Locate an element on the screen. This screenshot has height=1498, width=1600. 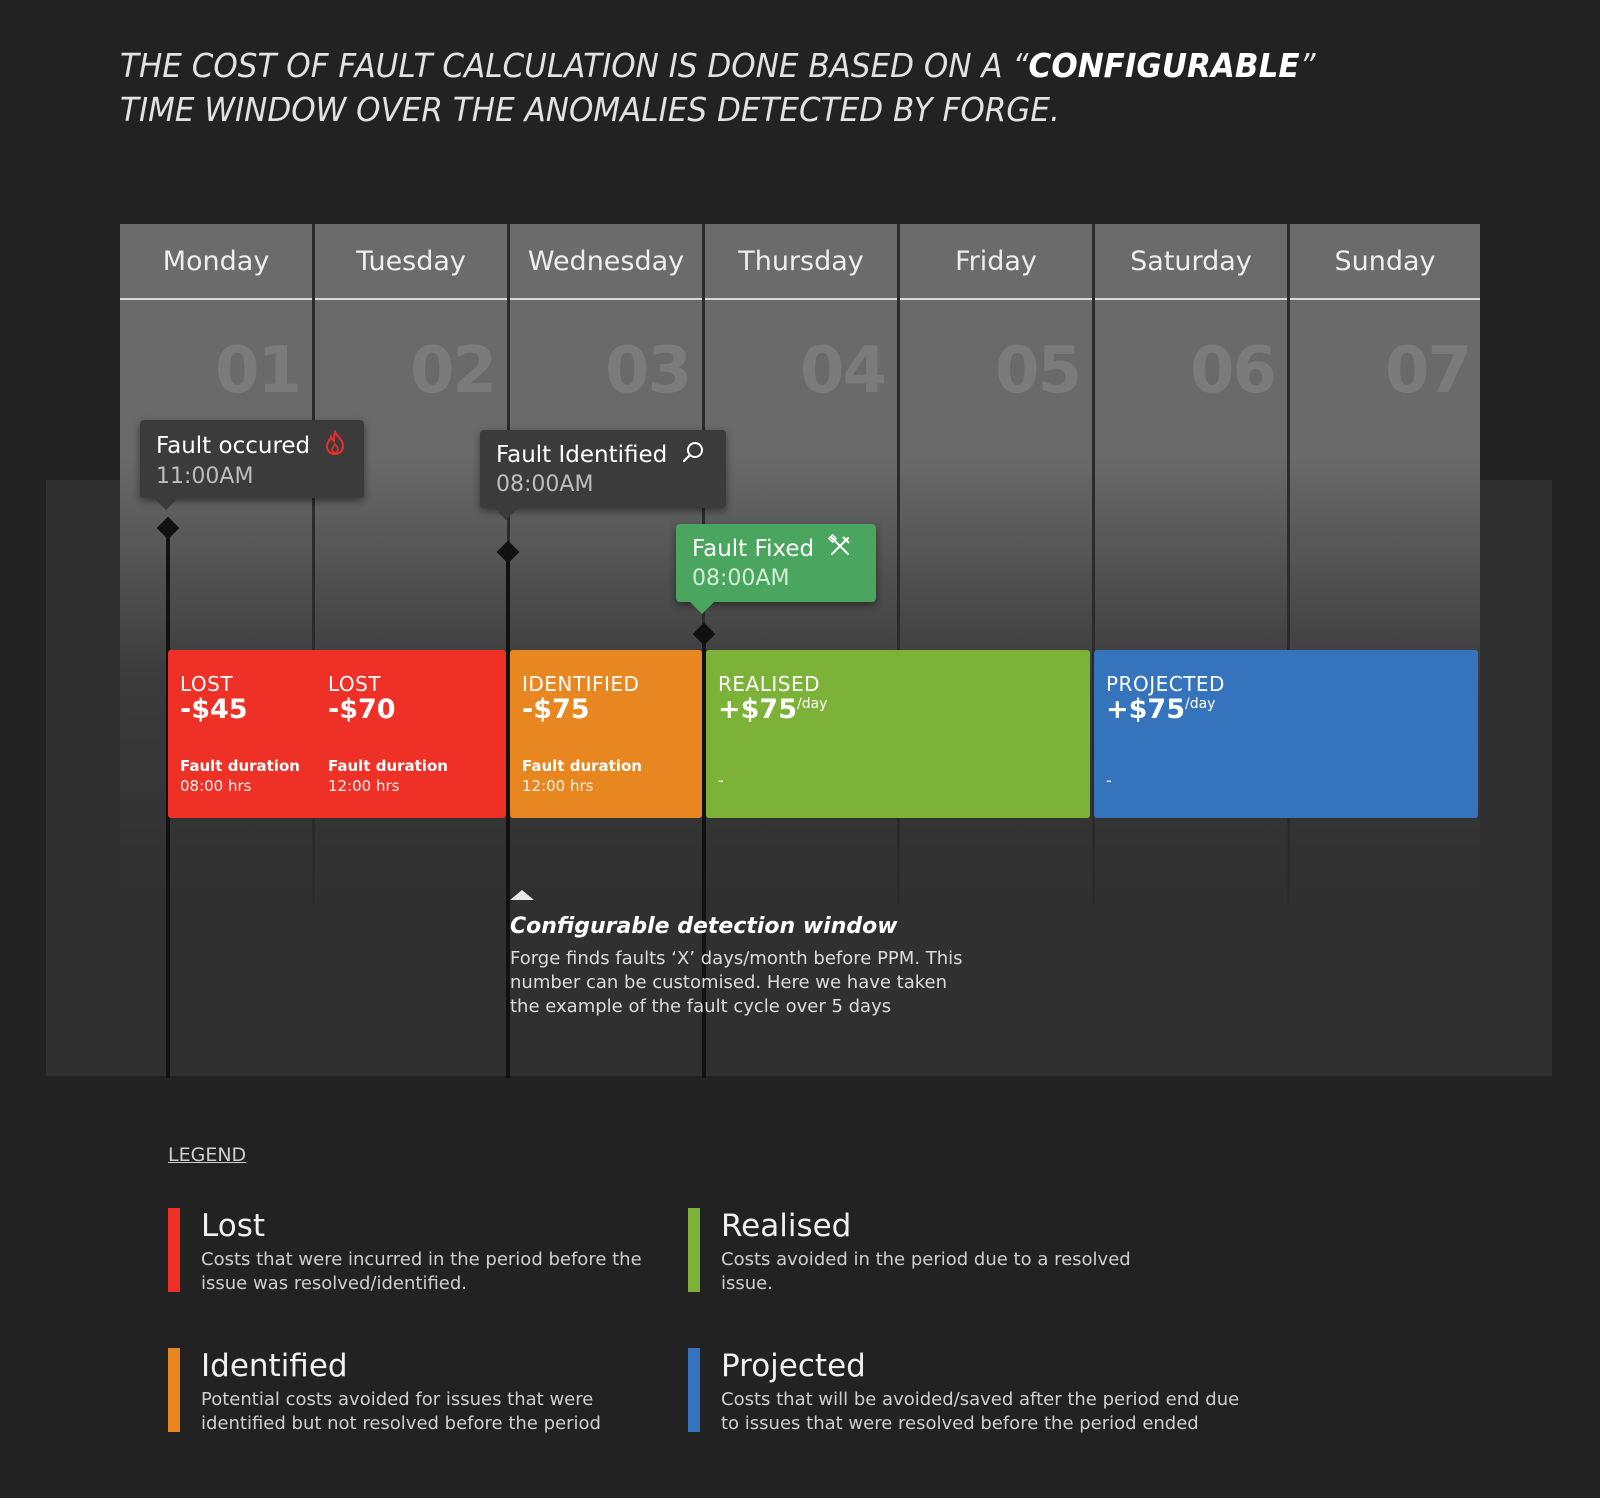
search-icon is located at coordinates (693, 455).